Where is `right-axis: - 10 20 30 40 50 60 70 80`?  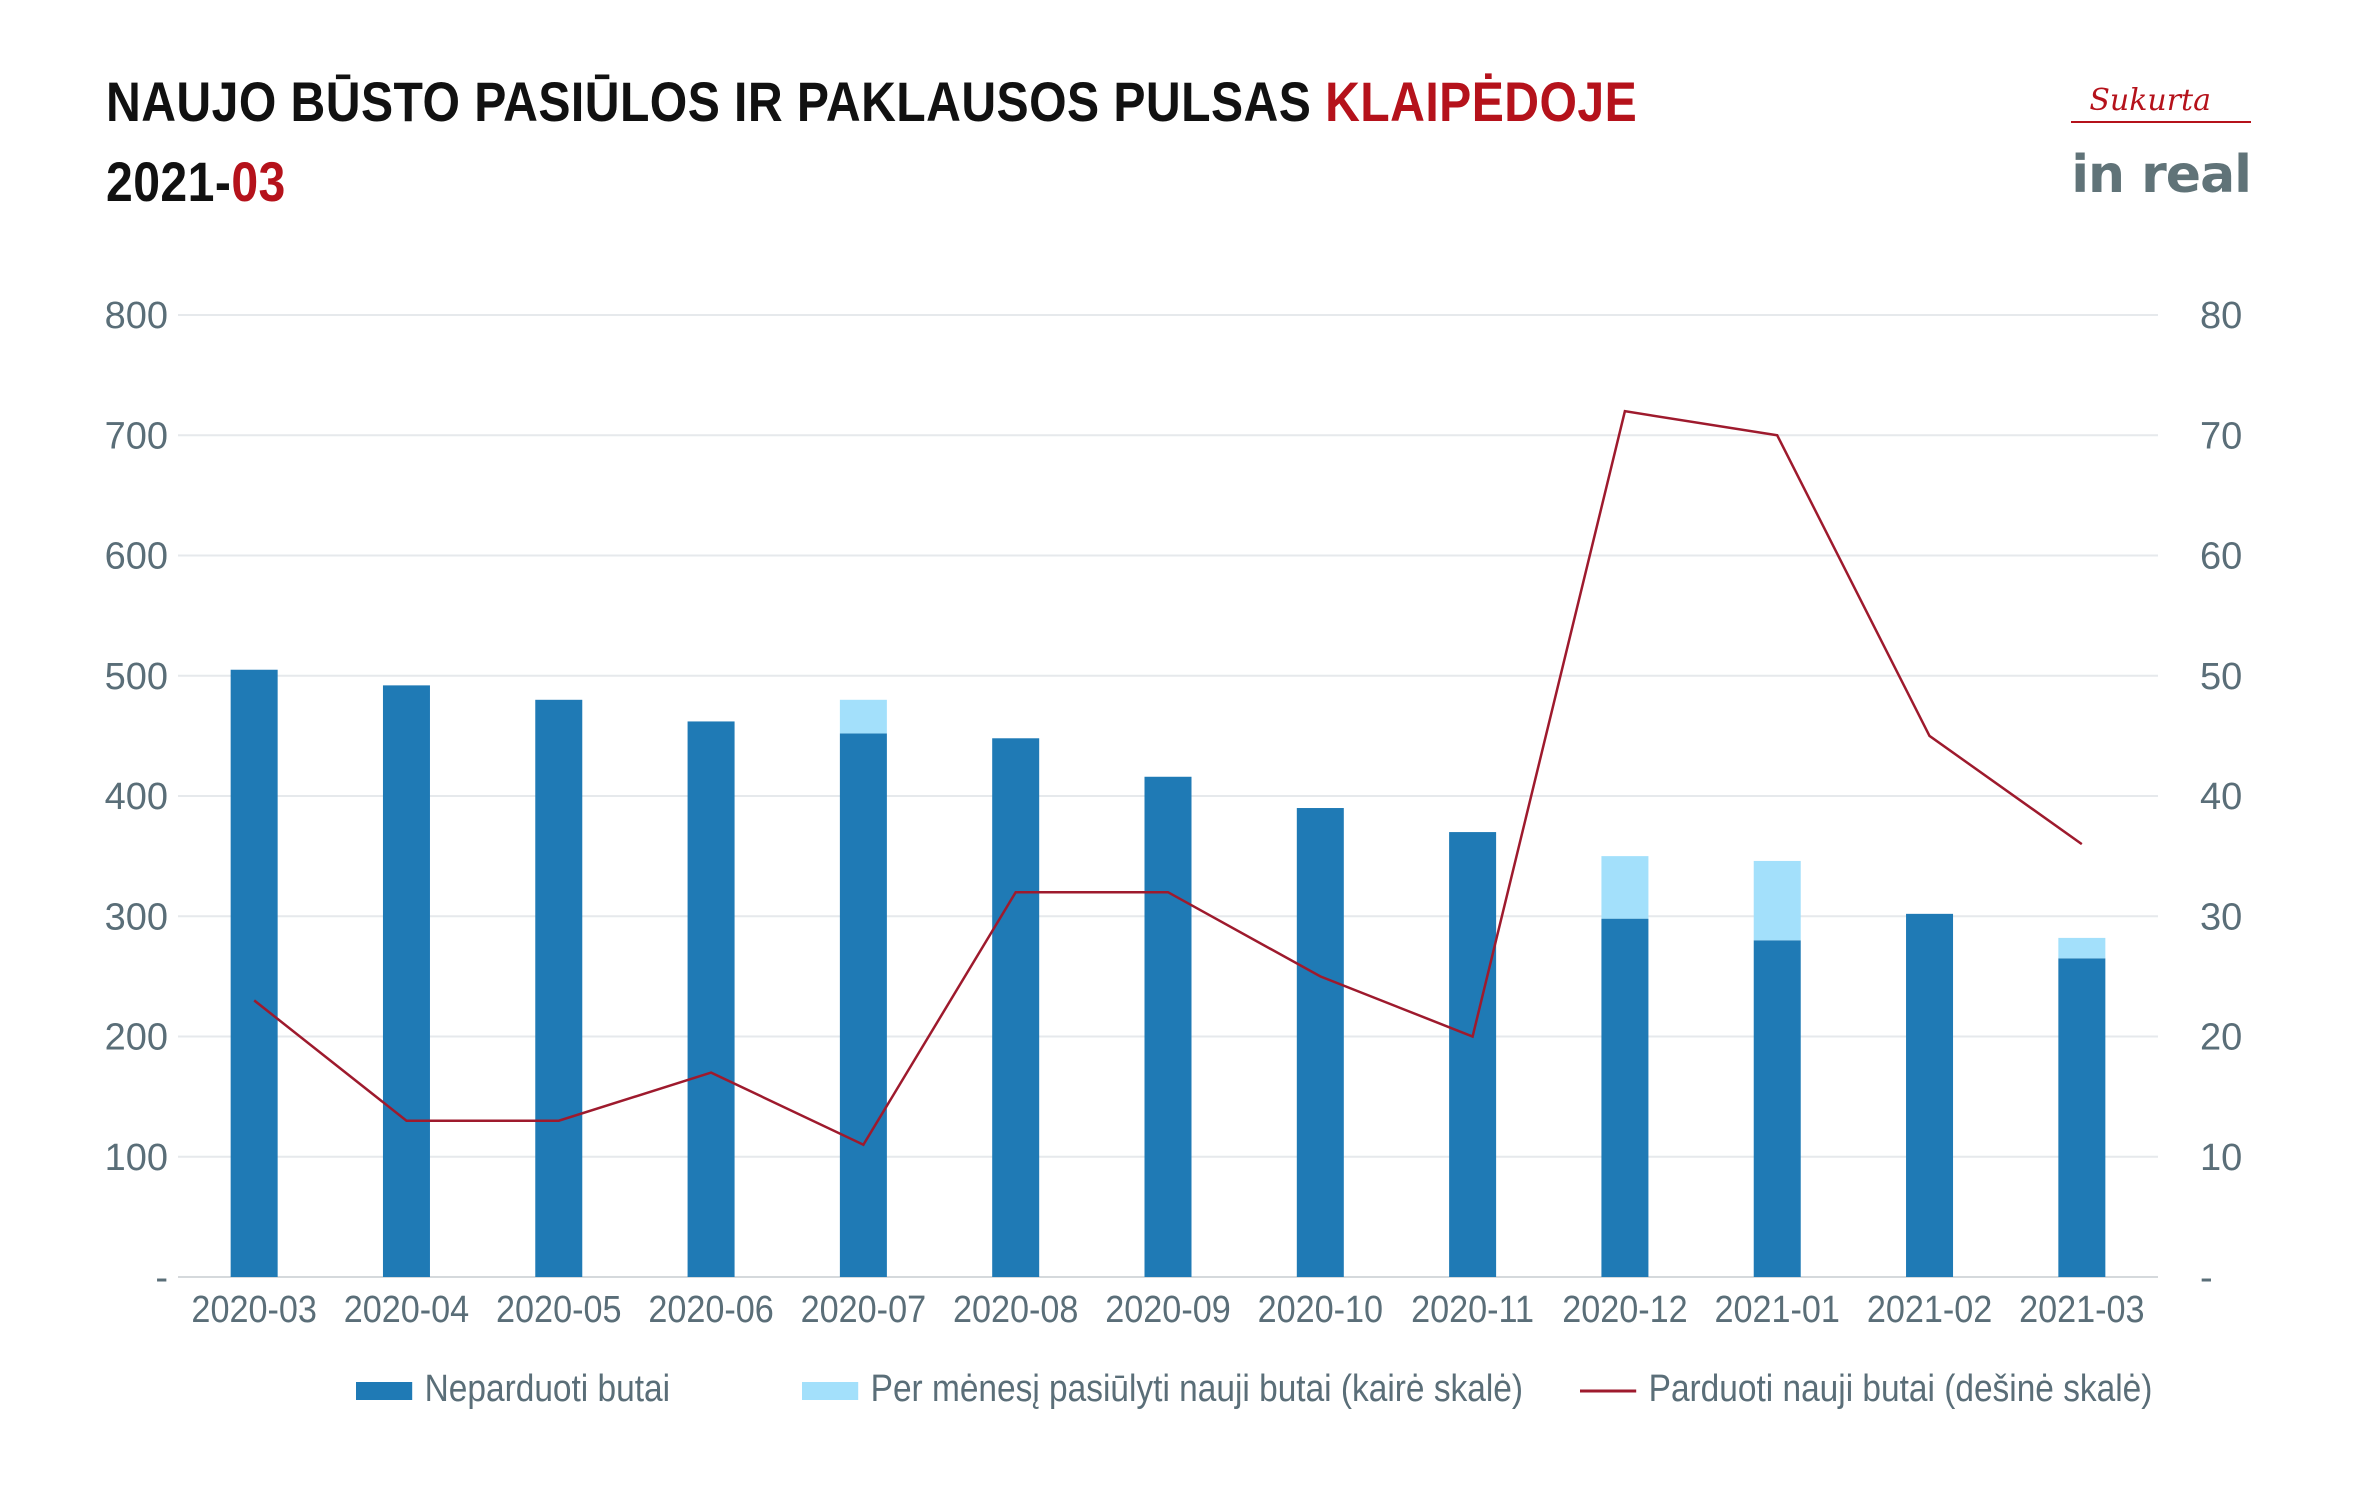 right-axis: - 10 20 30 40 50 60 70 80 is located at coordinates (2221, 797).